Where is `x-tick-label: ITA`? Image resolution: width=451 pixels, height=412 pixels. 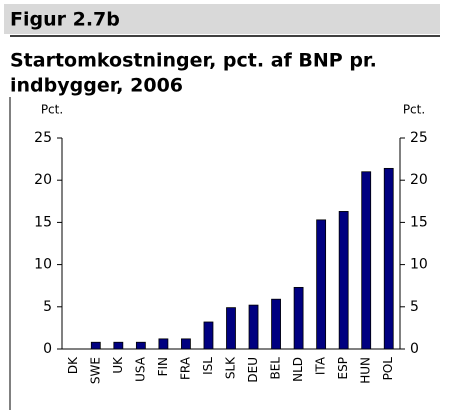 x-tick-label: ITA is located at coordinates (321, 365).